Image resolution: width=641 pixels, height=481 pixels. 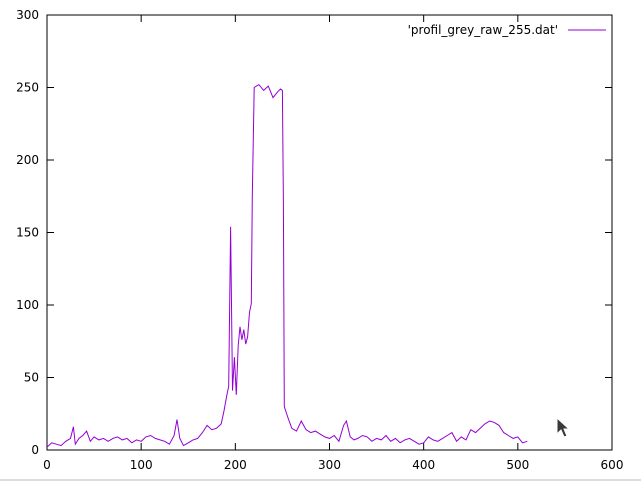 I want to click on y-tick-label: 100, so click(x=27, y=305).